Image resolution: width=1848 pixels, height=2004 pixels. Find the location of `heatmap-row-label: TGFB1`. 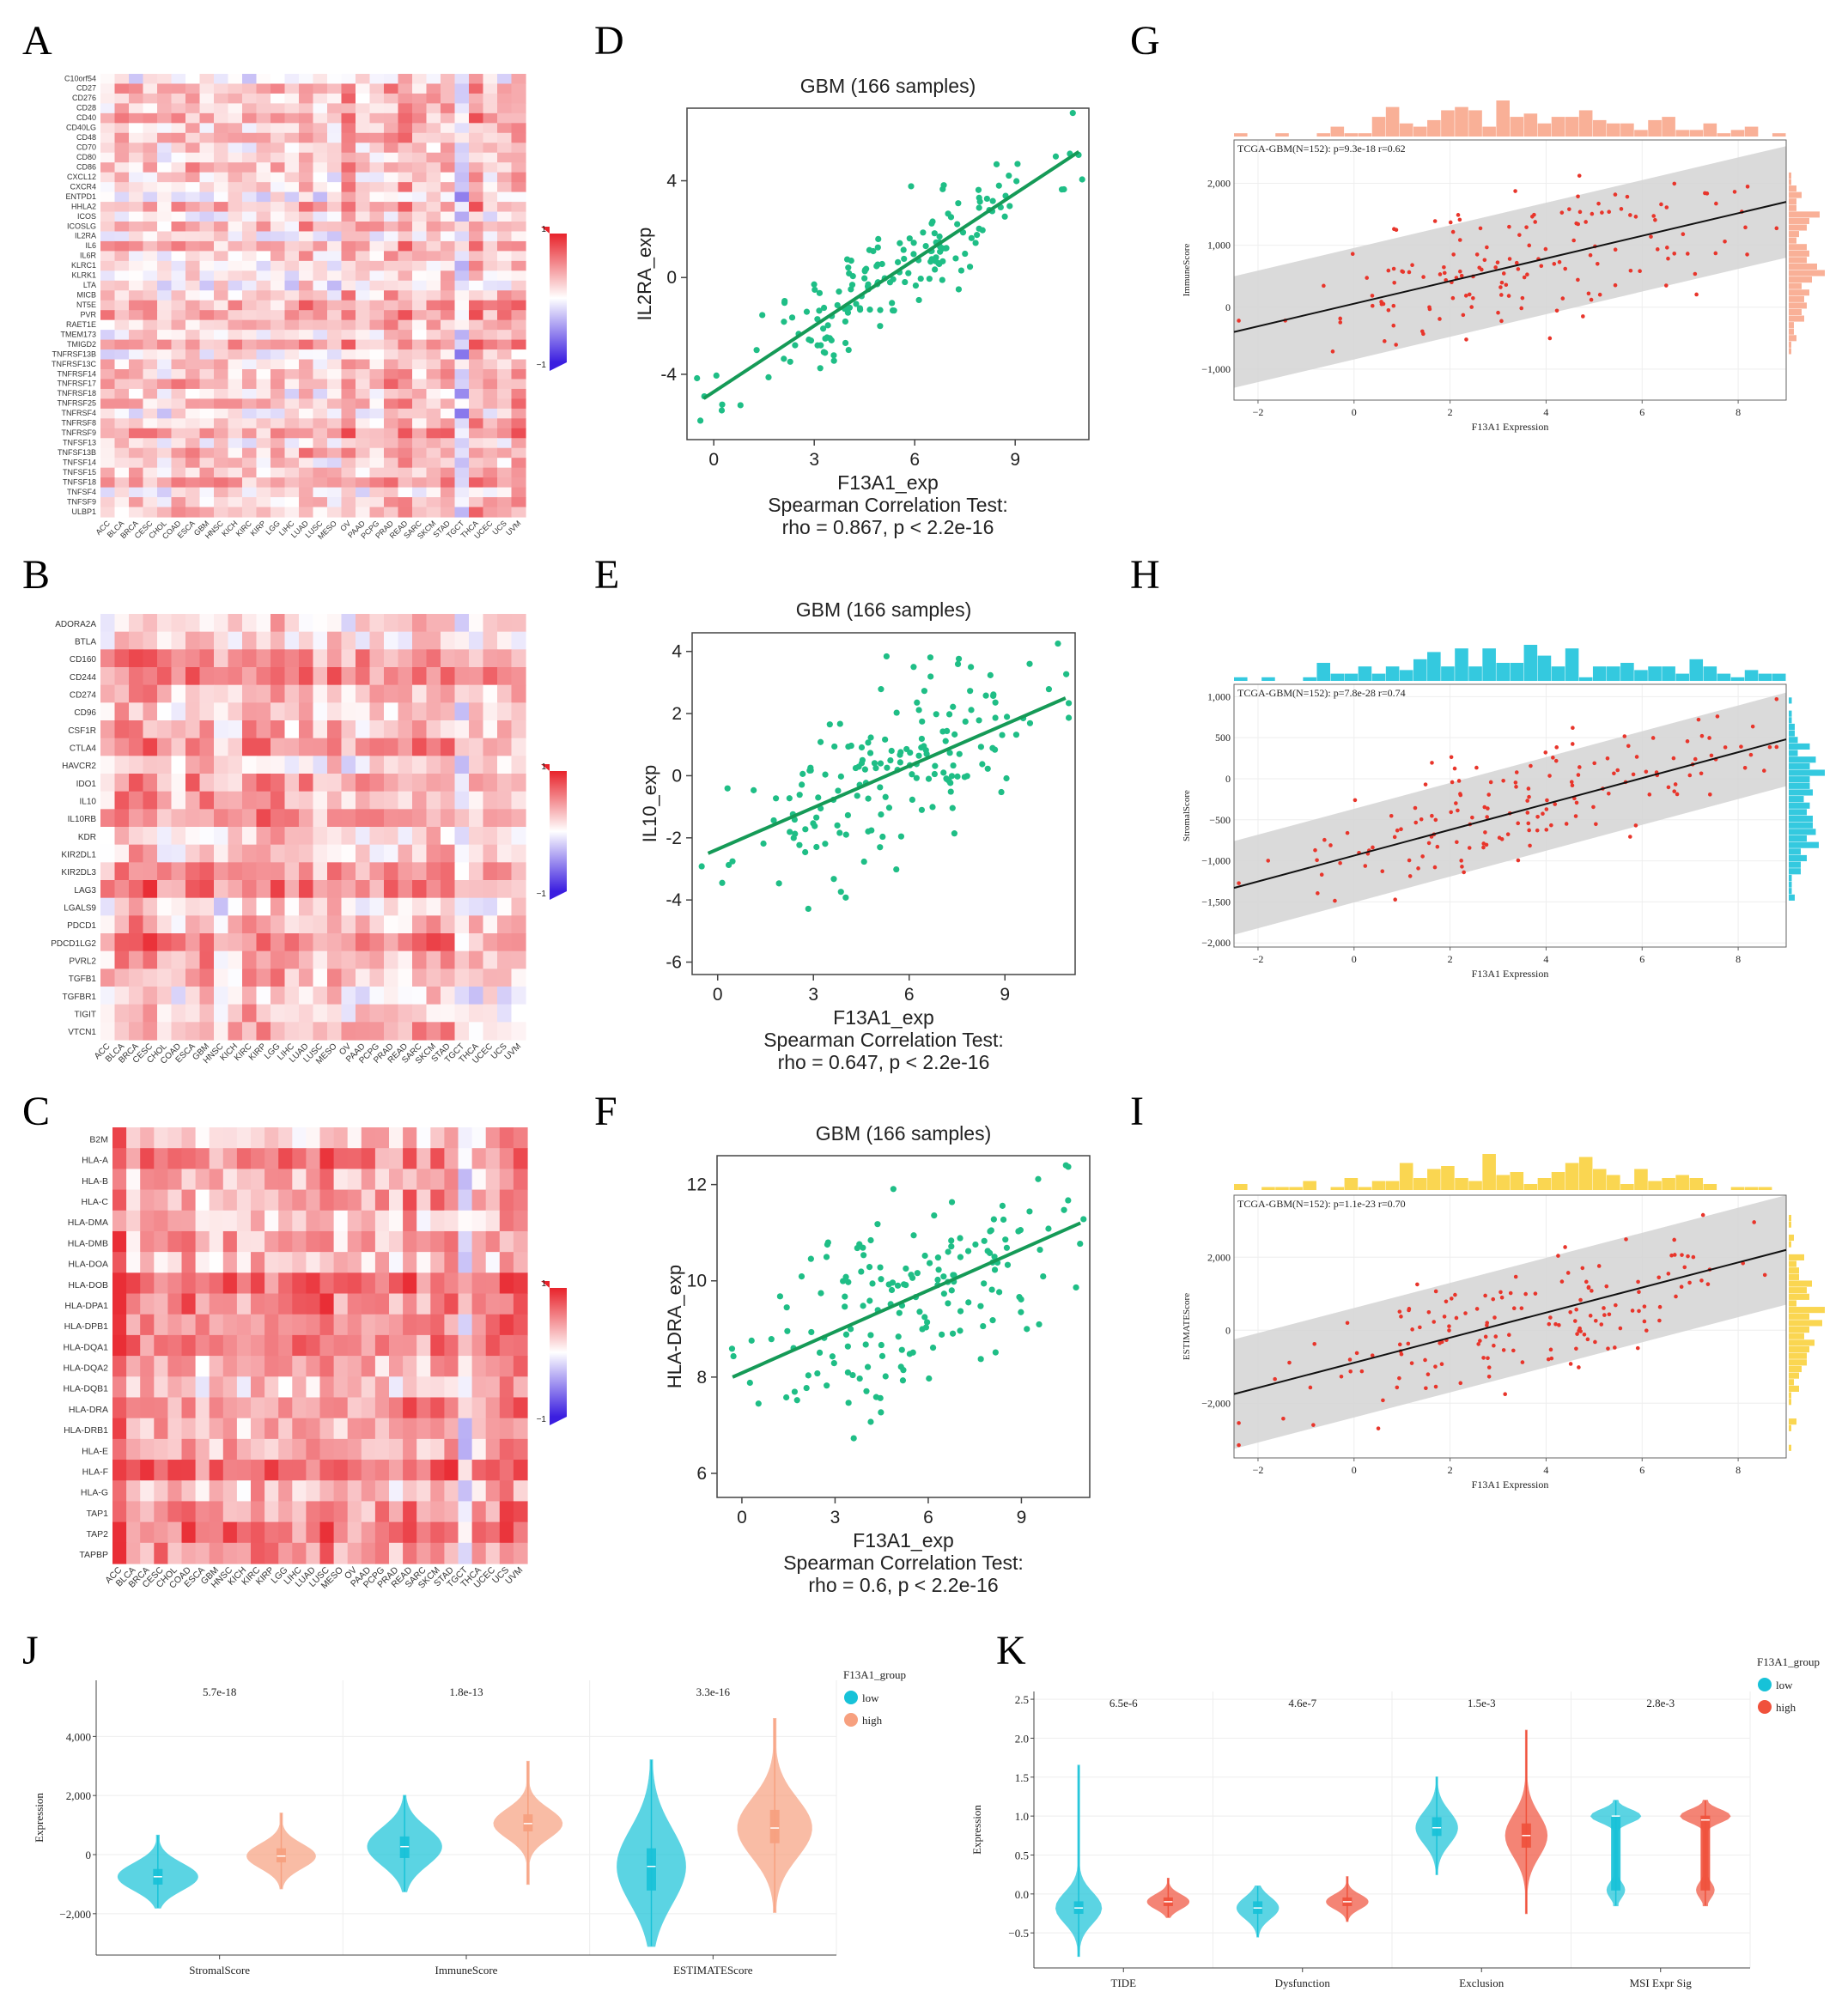

heatmap-row-label: TGFB1 is located at coordinates (83, 980).